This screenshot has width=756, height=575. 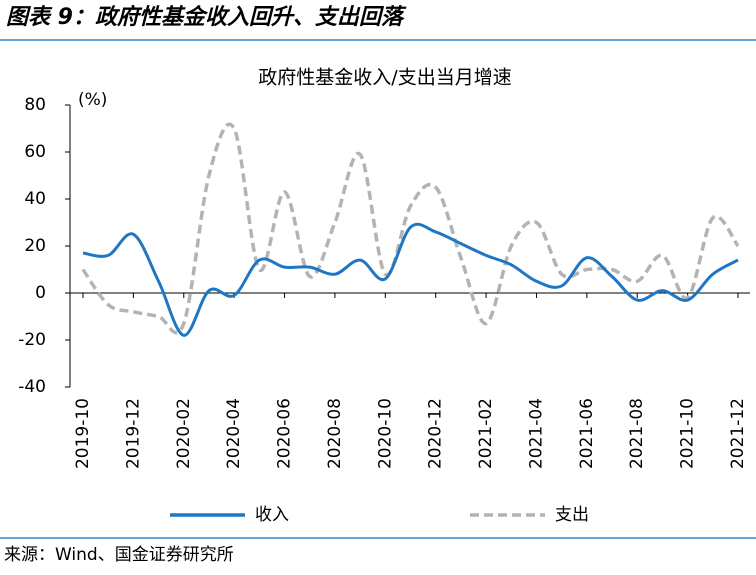 What do you see at coordinates (35, 152) in the screenshot?
I see `y-tick-label: 60` at bounding box center [35, 152].